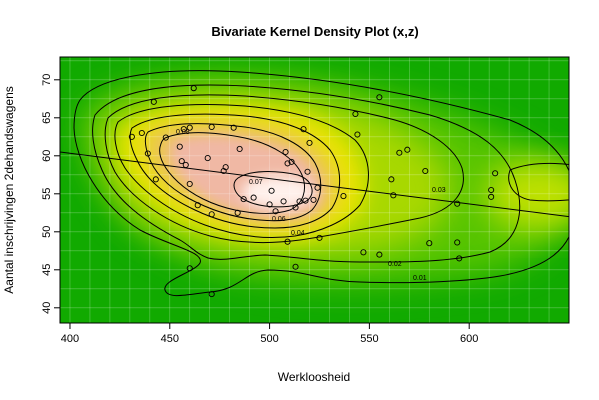 Image resolution: width=599 pixels, height=400 pixels. Describe the element at coordinates (256, 182) in the screenshot. I see `contour-label-0-07: 0.07` at that location.